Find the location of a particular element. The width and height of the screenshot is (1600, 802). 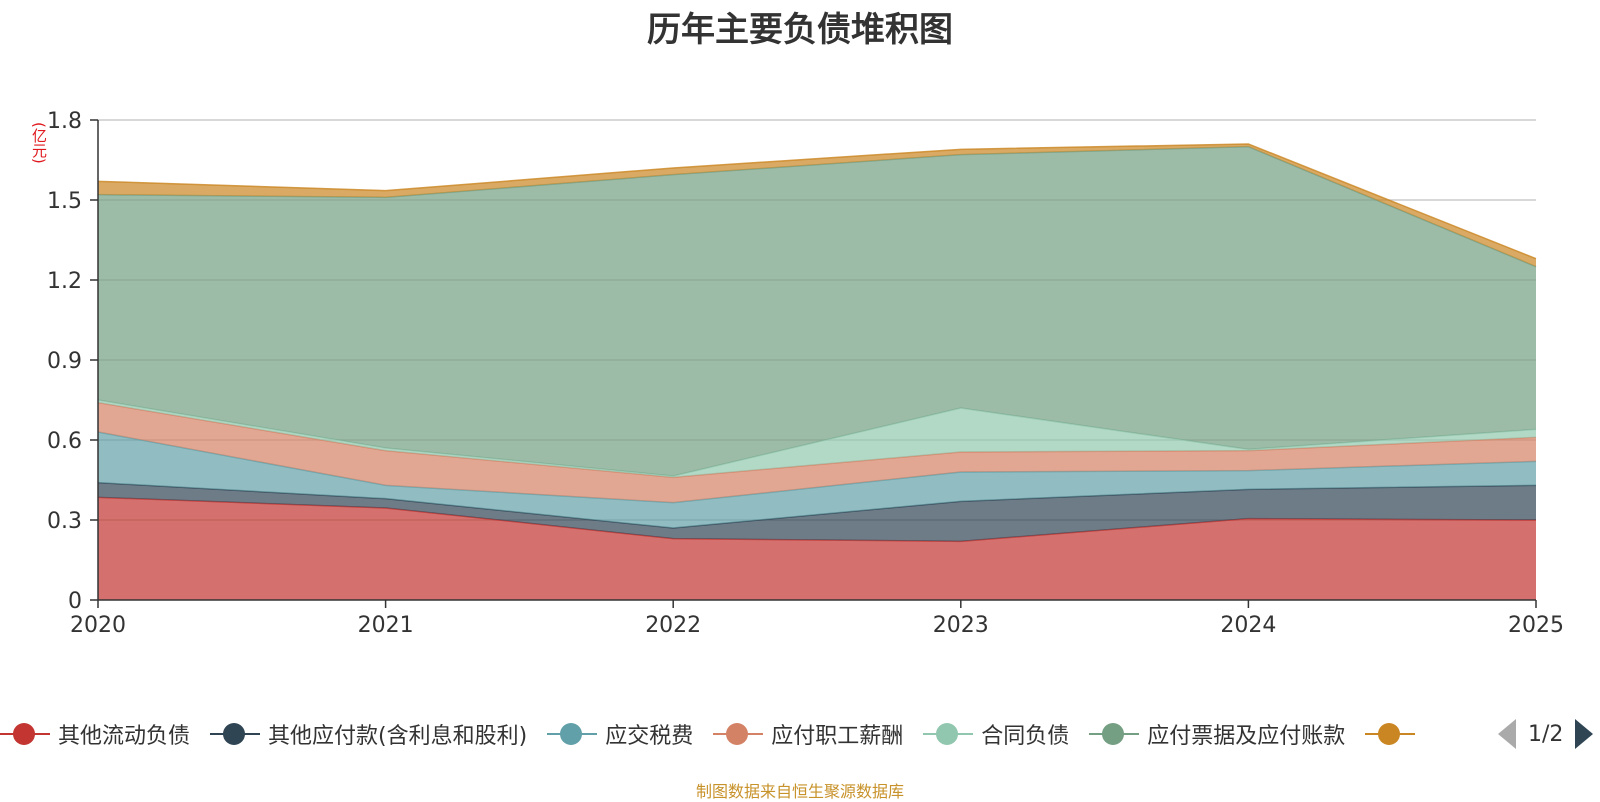

legend-next-page-icon is located at coordinates (1584, 734).